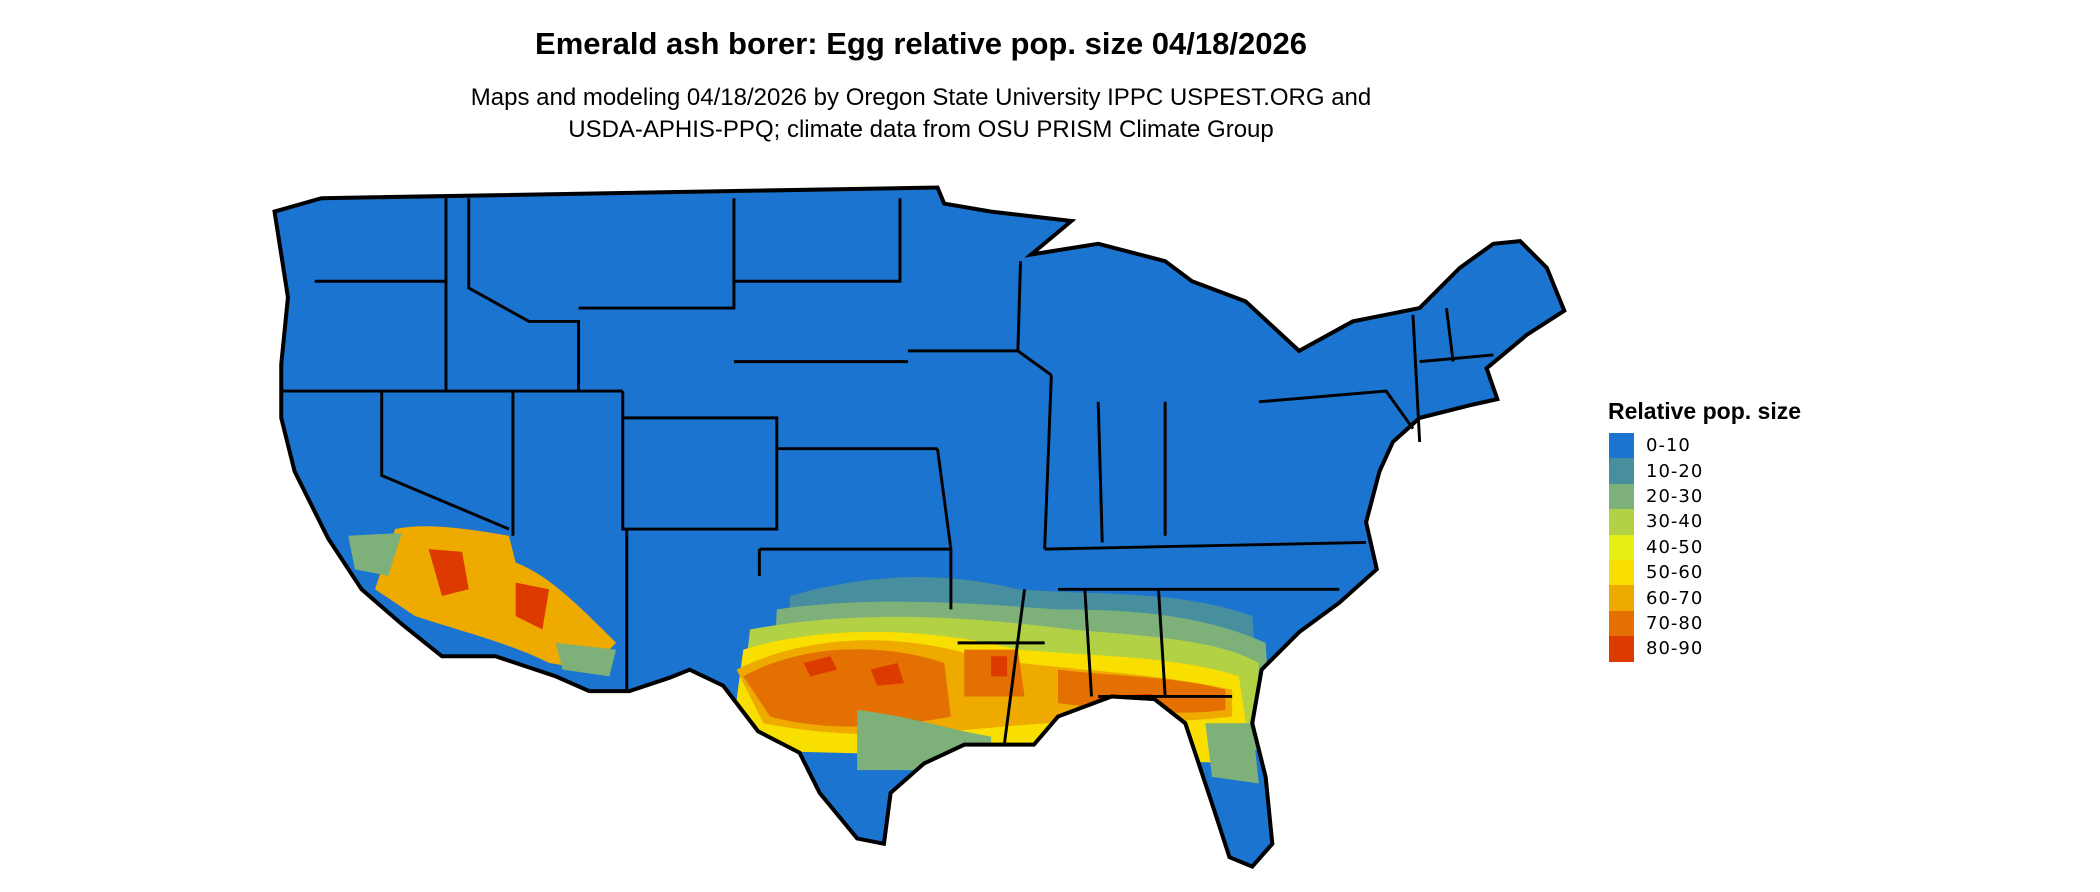  I want to click on legend-label: 10-20, so click(1675, 471).